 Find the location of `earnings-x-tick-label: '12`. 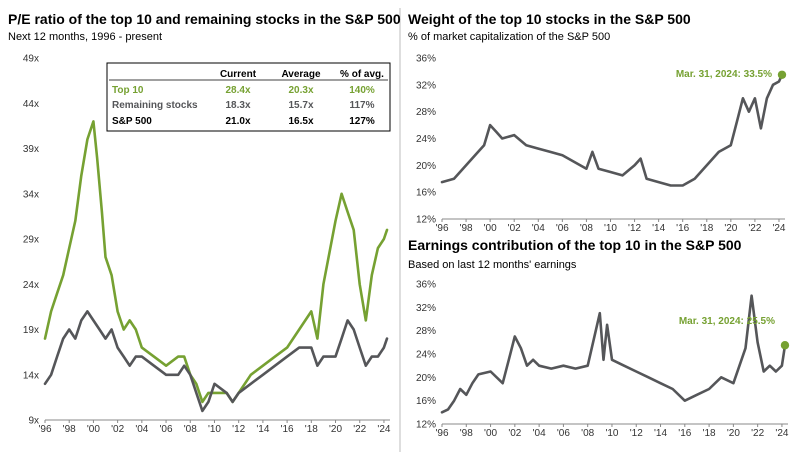

earnings-x-tick-label: '12 is located at coordinates (636, 433).